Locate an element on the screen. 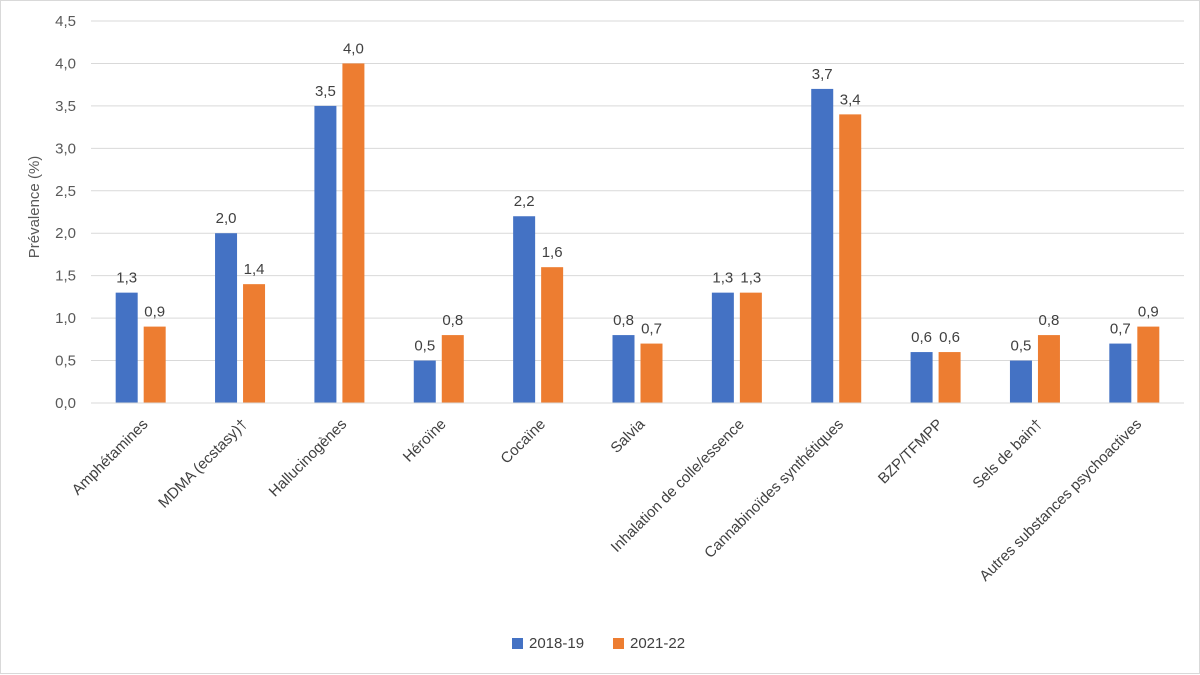 The height and width of the screenshot is (675, 1200). legend-label: 2021-22 is located at coordinates (657, 643).